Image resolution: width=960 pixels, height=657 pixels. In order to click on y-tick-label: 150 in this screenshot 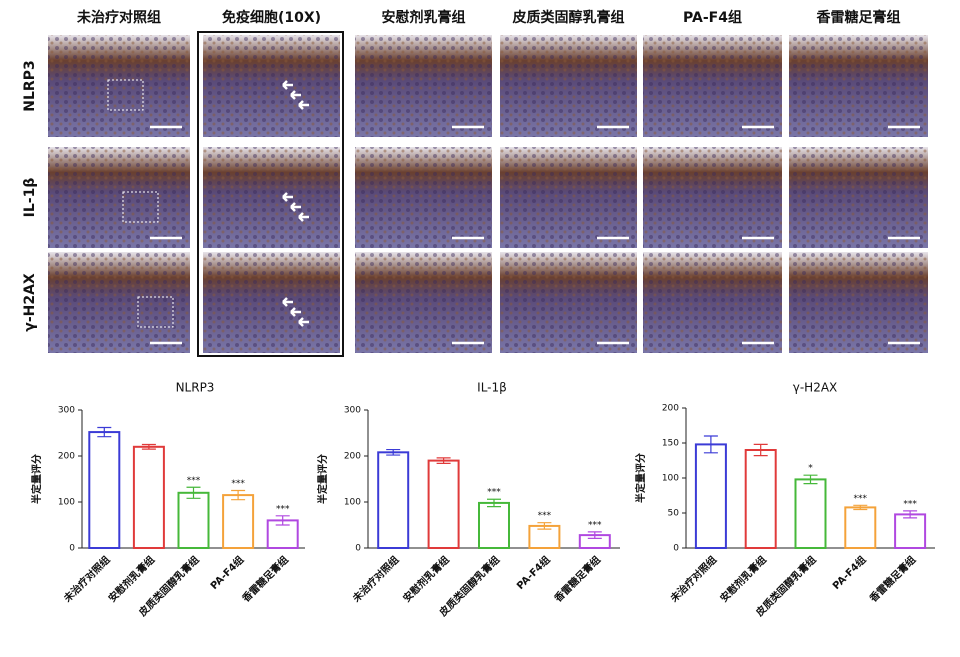, I will do `click(670, 444)`.